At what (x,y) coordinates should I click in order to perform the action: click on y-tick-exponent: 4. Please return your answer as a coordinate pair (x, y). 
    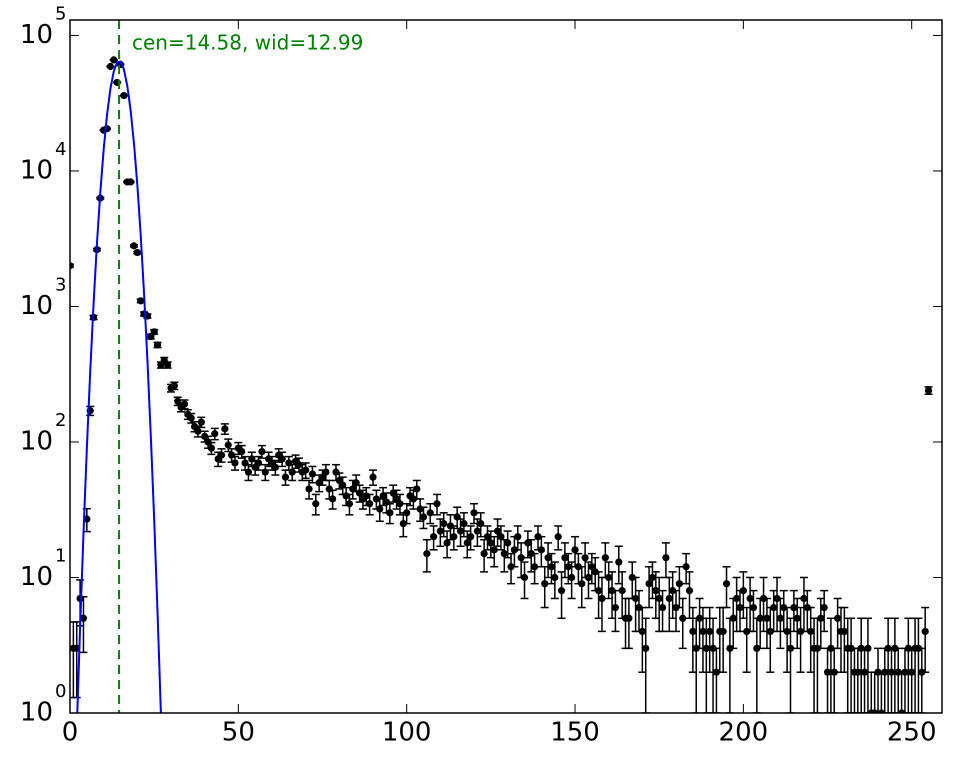
    Looking at the image, I should click on (60, 149).